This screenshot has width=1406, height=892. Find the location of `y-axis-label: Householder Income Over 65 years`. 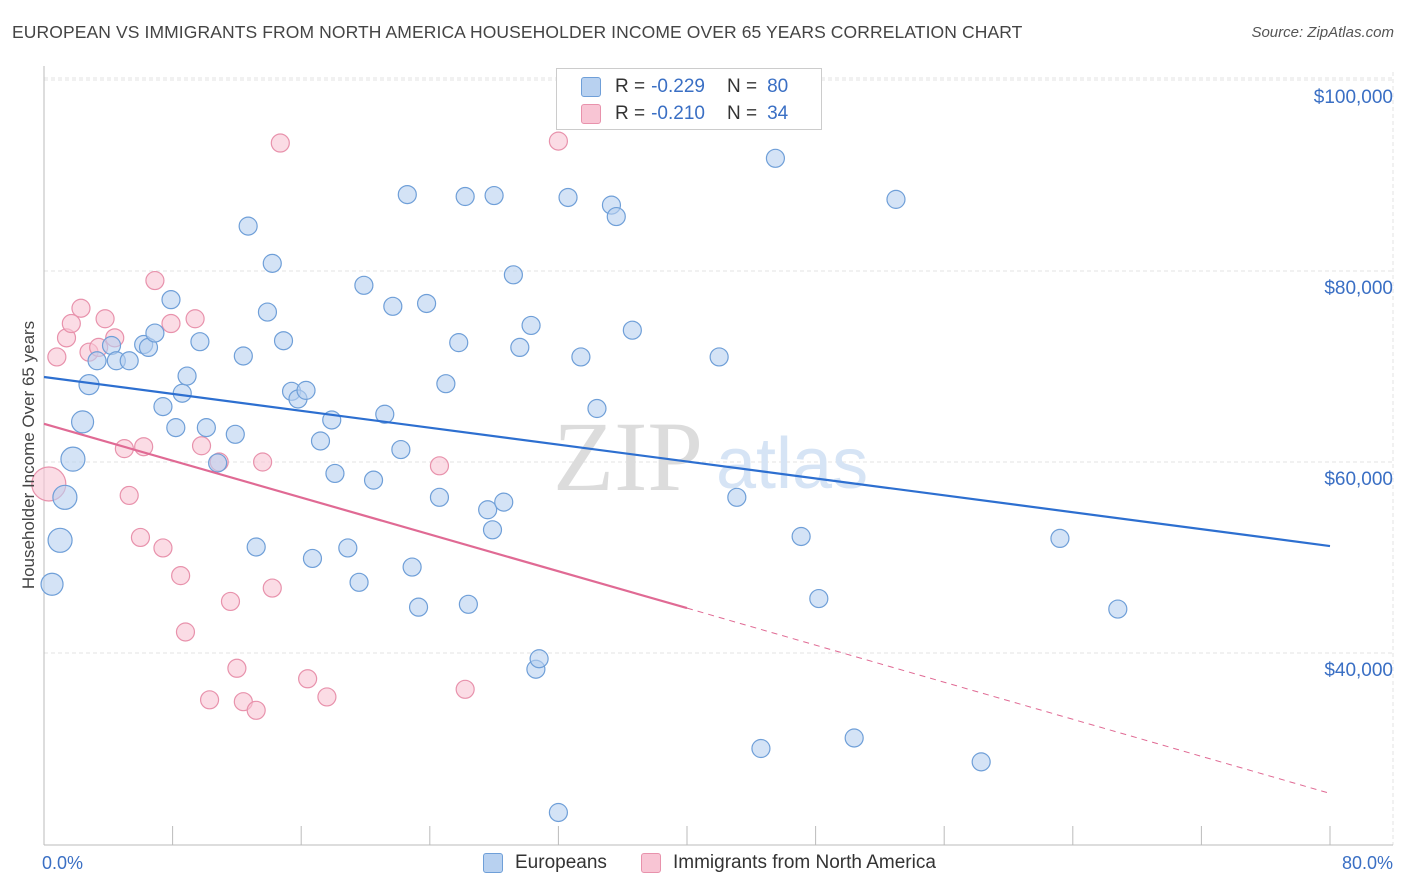

y-axis-label: Householder Income Over 65 years is located at coordinates (28, 455).